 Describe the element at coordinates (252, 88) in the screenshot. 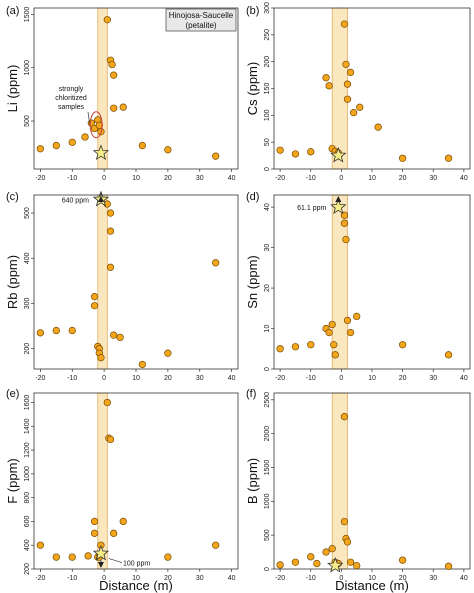

I see `y-axis-label: Cs (ppm)` at that location.